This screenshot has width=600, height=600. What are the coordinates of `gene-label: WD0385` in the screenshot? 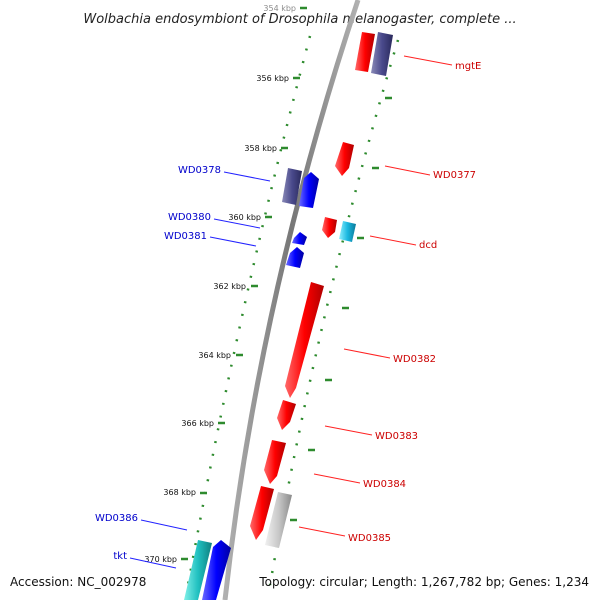 It's located at (369, 538).